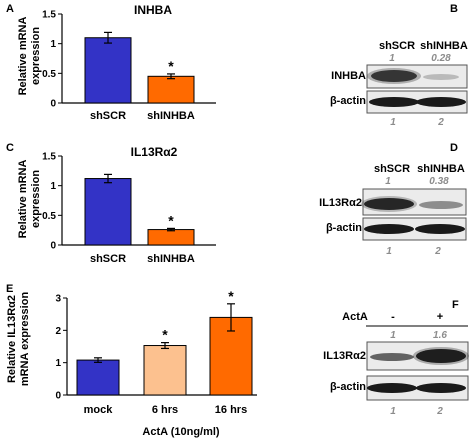 The width and height of the screenshot is (474, 443). I want to click on blot-b-lane-number-1: 1, so click(393, 122).